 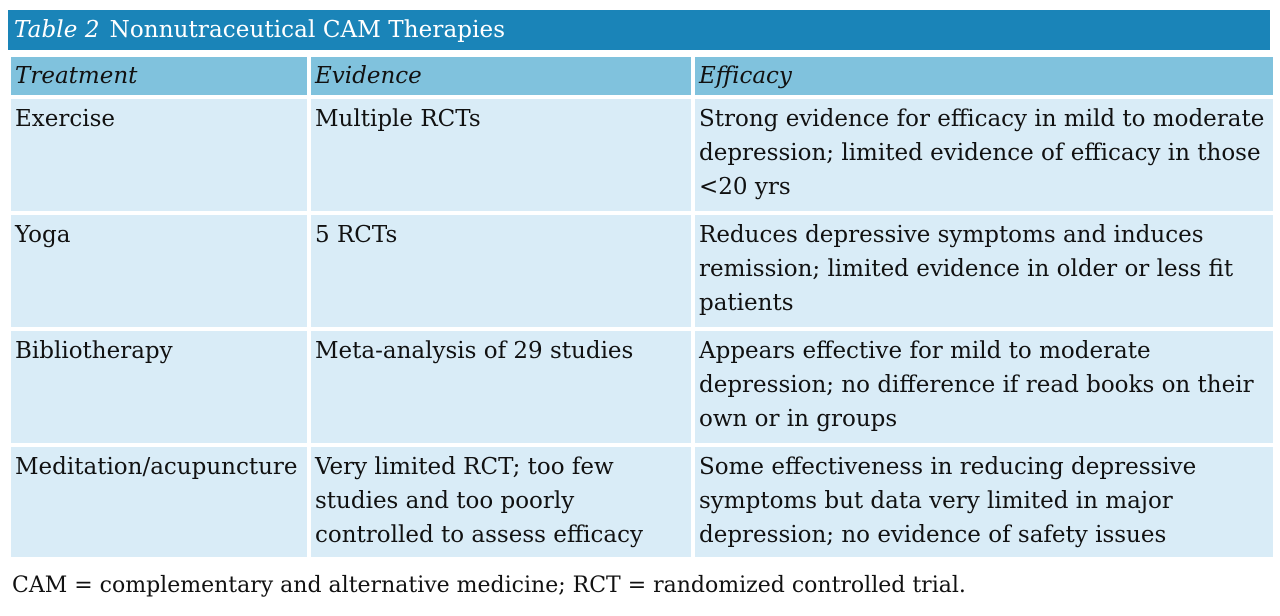 What do you see at coordinates (501, 387) in the screenshot?
I see `cell-evidence: Meta-analysis of 29 studies` at bounding box center [501, 387].